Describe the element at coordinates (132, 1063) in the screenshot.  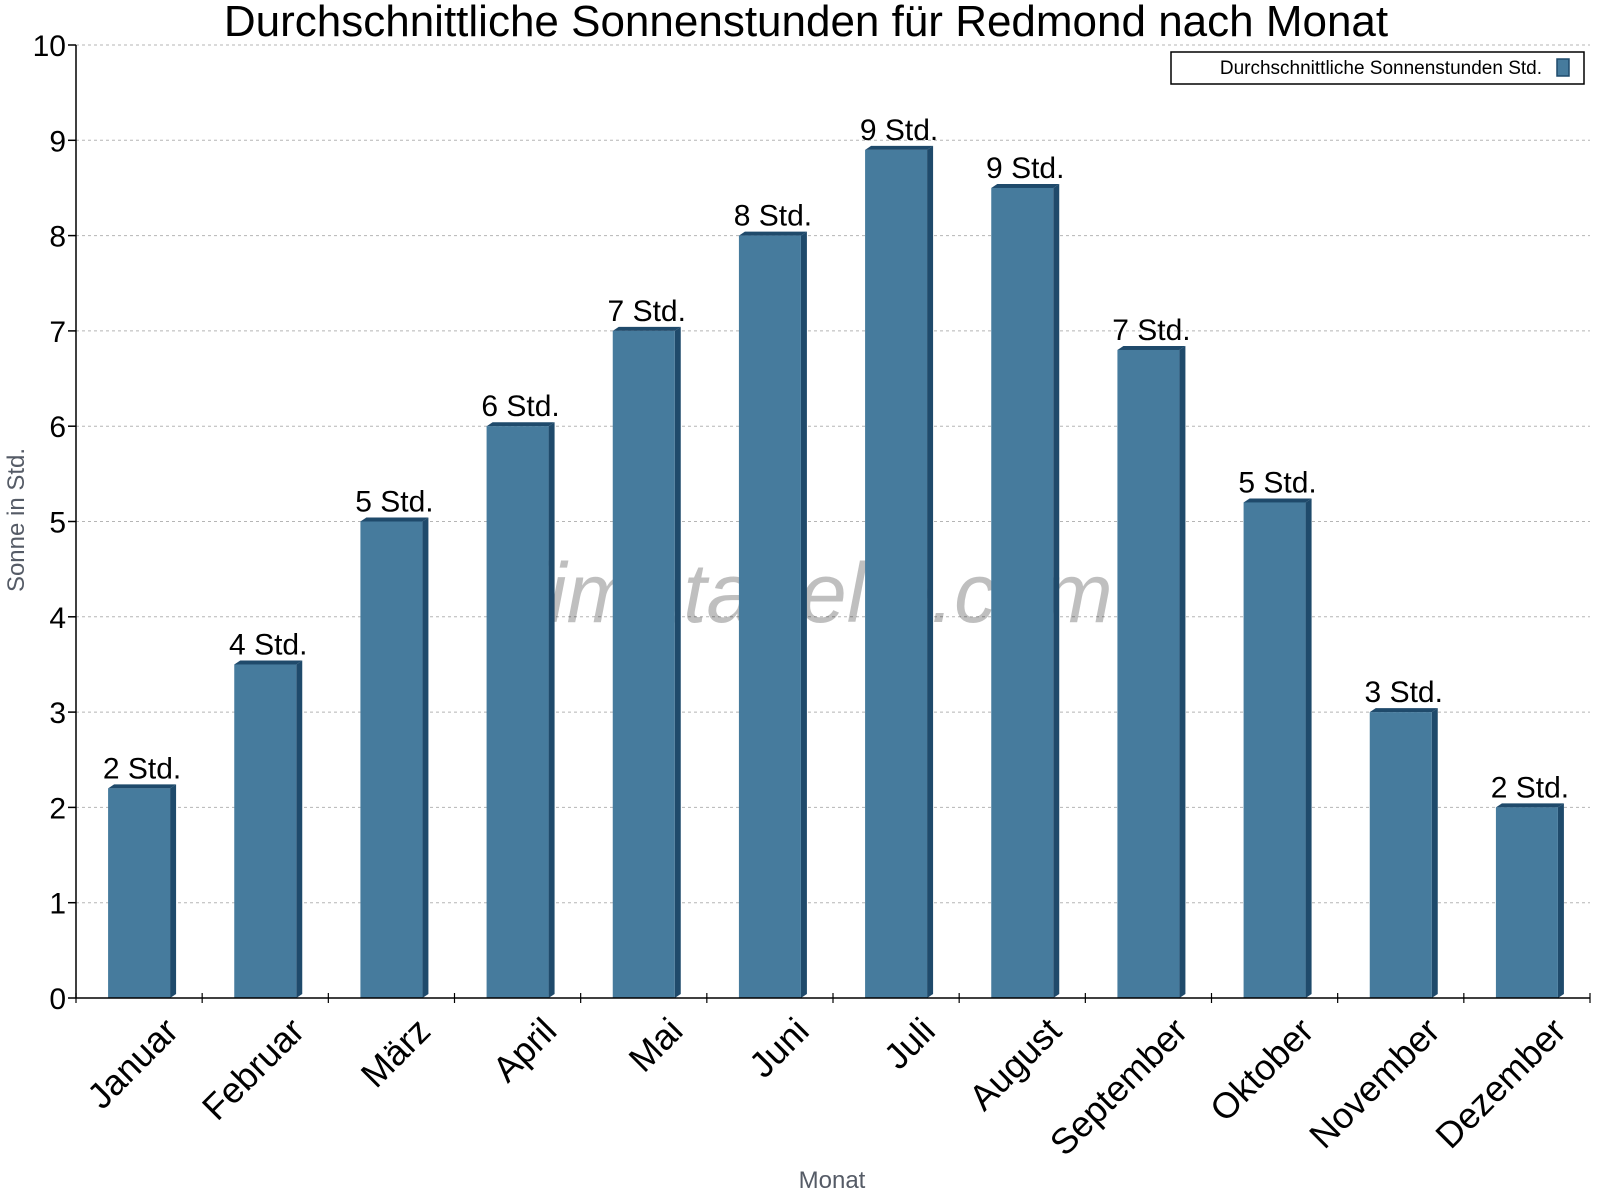
I see `x-tick-label: Januar` at that location.